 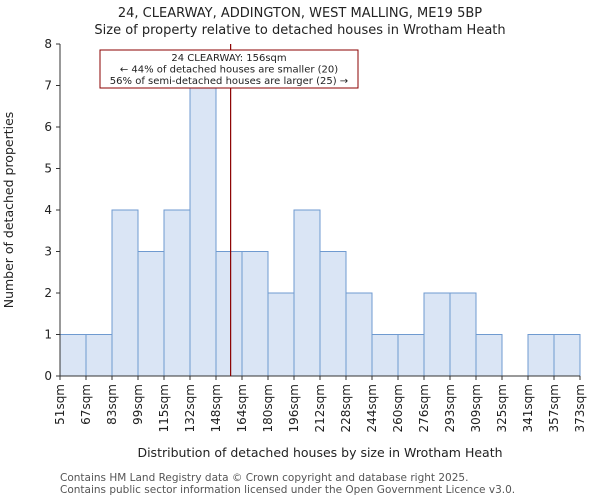 What do you see at coordinates (528, 408) in the screenshot?
I see `x-tick-label: 341sqm` at bounding box center [528, 408].